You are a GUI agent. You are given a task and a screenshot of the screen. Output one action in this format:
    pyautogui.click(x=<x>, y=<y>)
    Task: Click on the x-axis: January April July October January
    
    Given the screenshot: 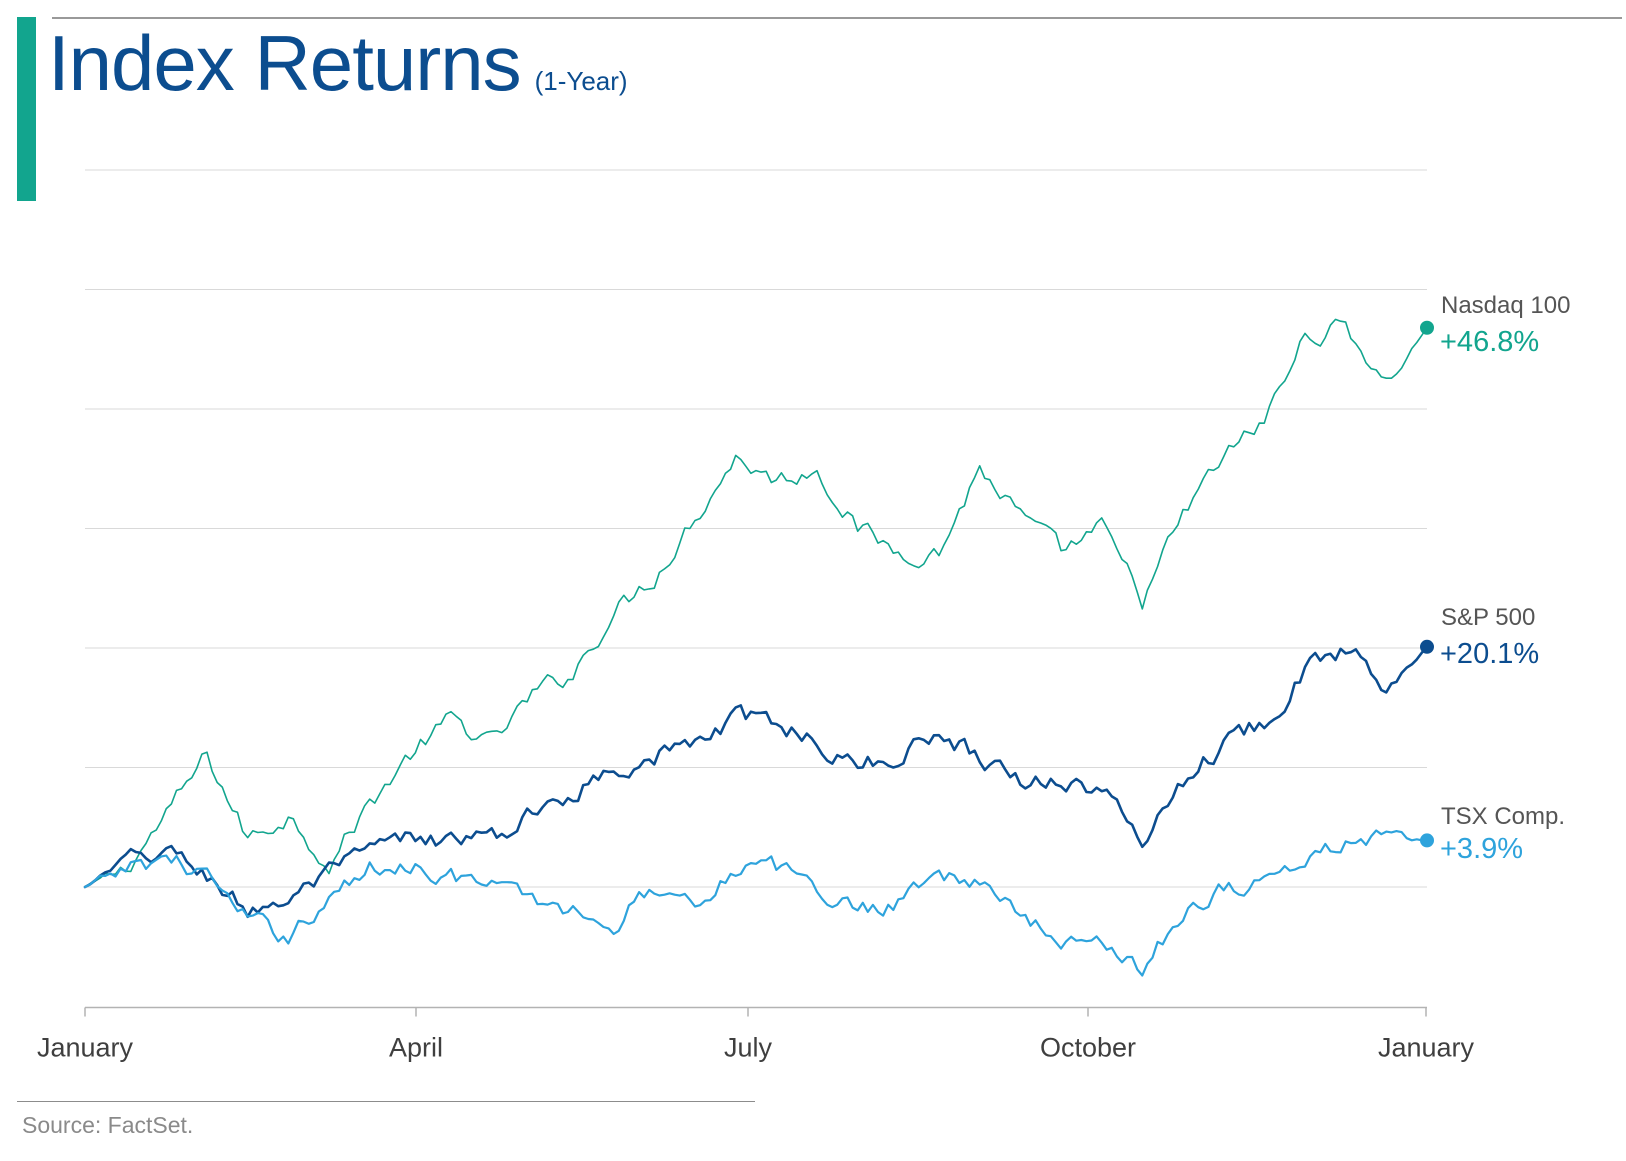 What is the action you would take?
    pyautogui.click(x=756, y=1034)
    